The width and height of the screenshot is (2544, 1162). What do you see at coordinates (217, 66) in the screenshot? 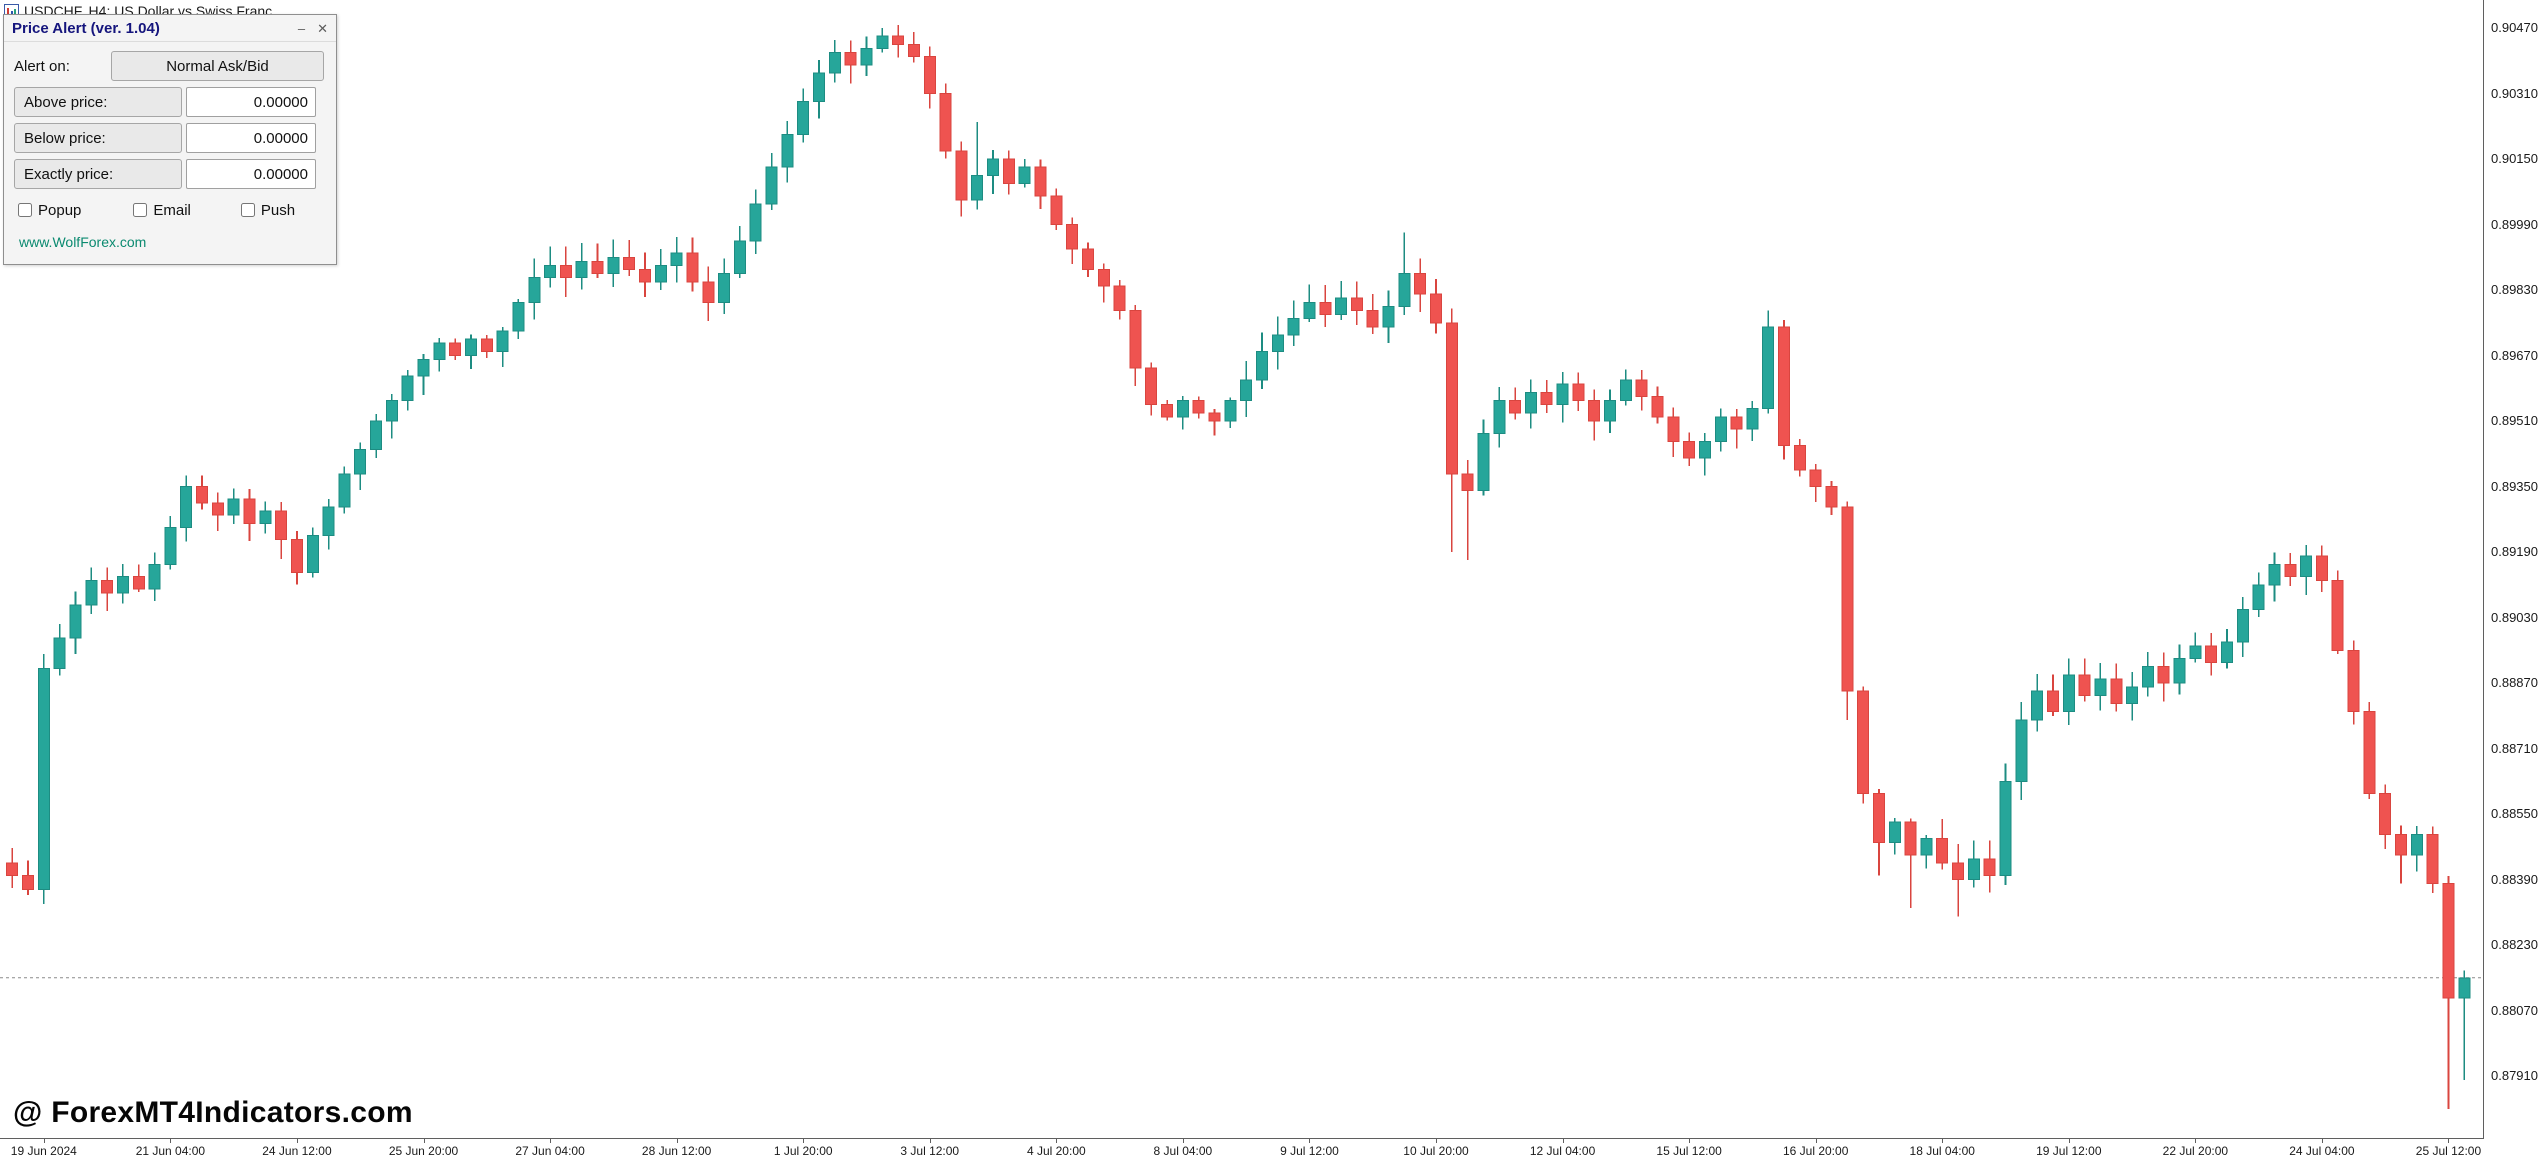
I see `alert-mode-button: Normal Ask/Bid` at bounding box center [217, 66].